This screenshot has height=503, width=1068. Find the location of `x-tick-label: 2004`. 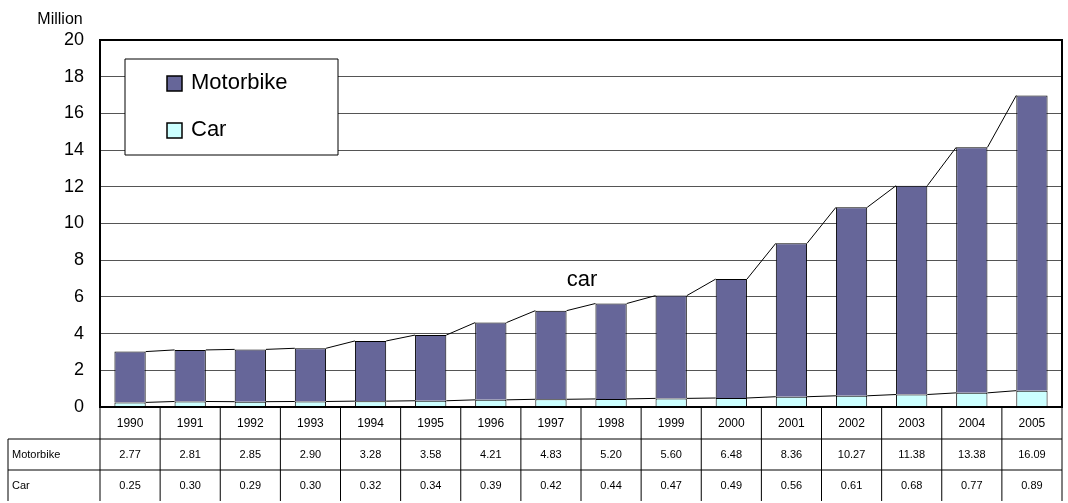

x-tick-label: 2004 is located at coordinates (972, 422).